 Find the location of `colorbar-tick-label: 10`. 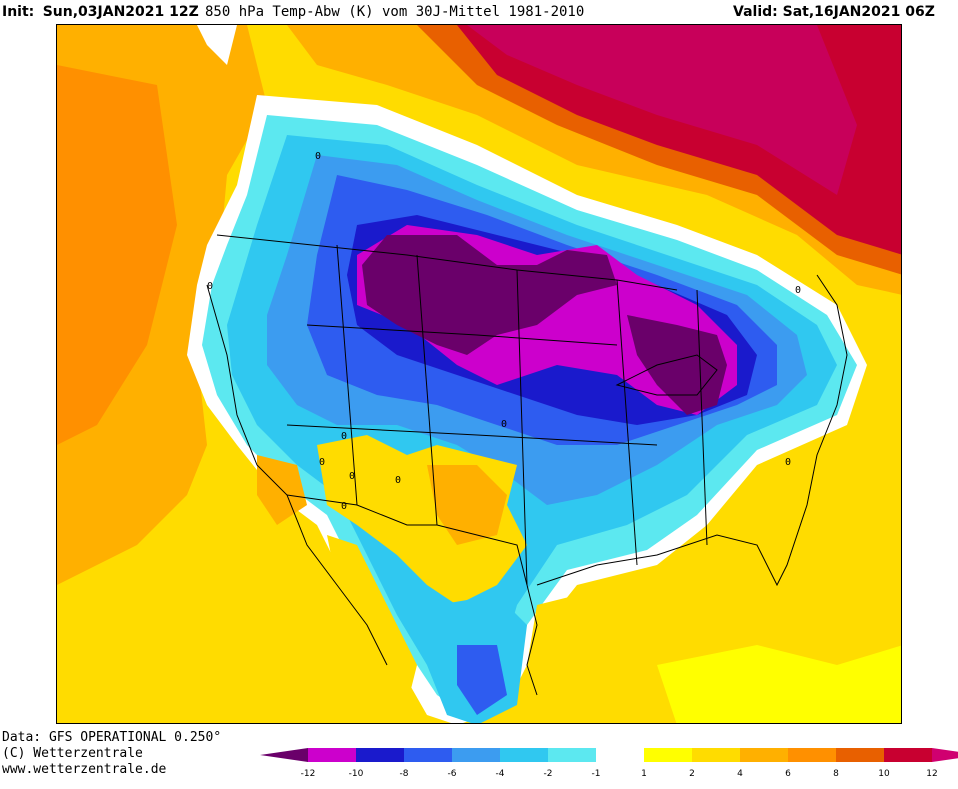

colorbar-tick-label: 10 is located at coordinates (884, 774).